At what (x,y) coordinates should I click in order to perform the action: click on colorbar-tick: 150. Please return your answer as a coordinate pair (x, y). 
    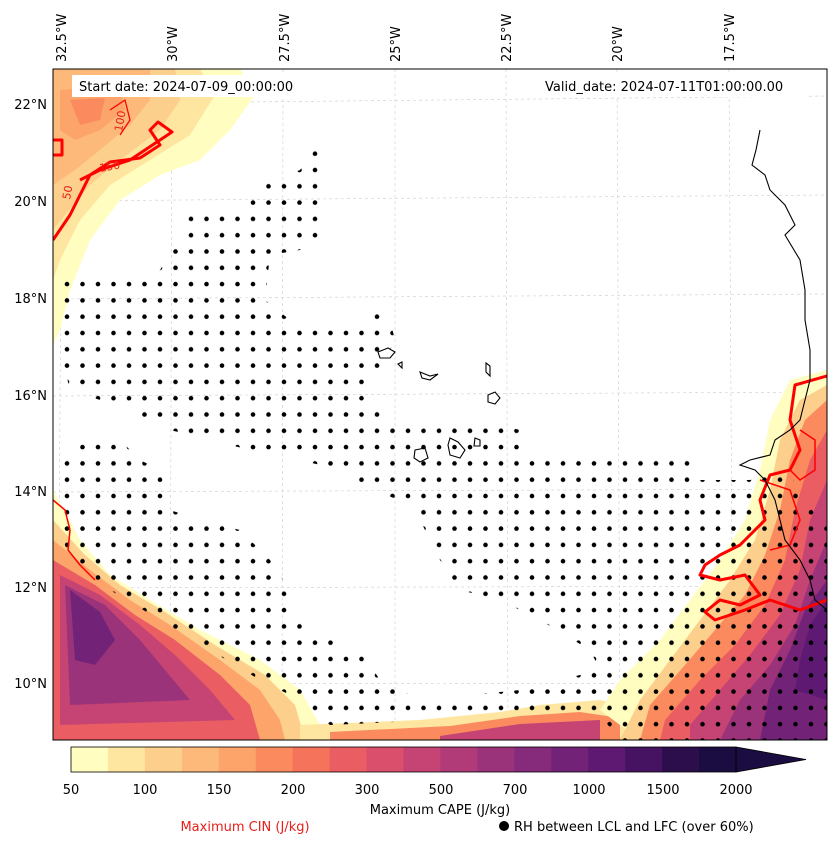
    Looking at the image, I should click on (219, 790).